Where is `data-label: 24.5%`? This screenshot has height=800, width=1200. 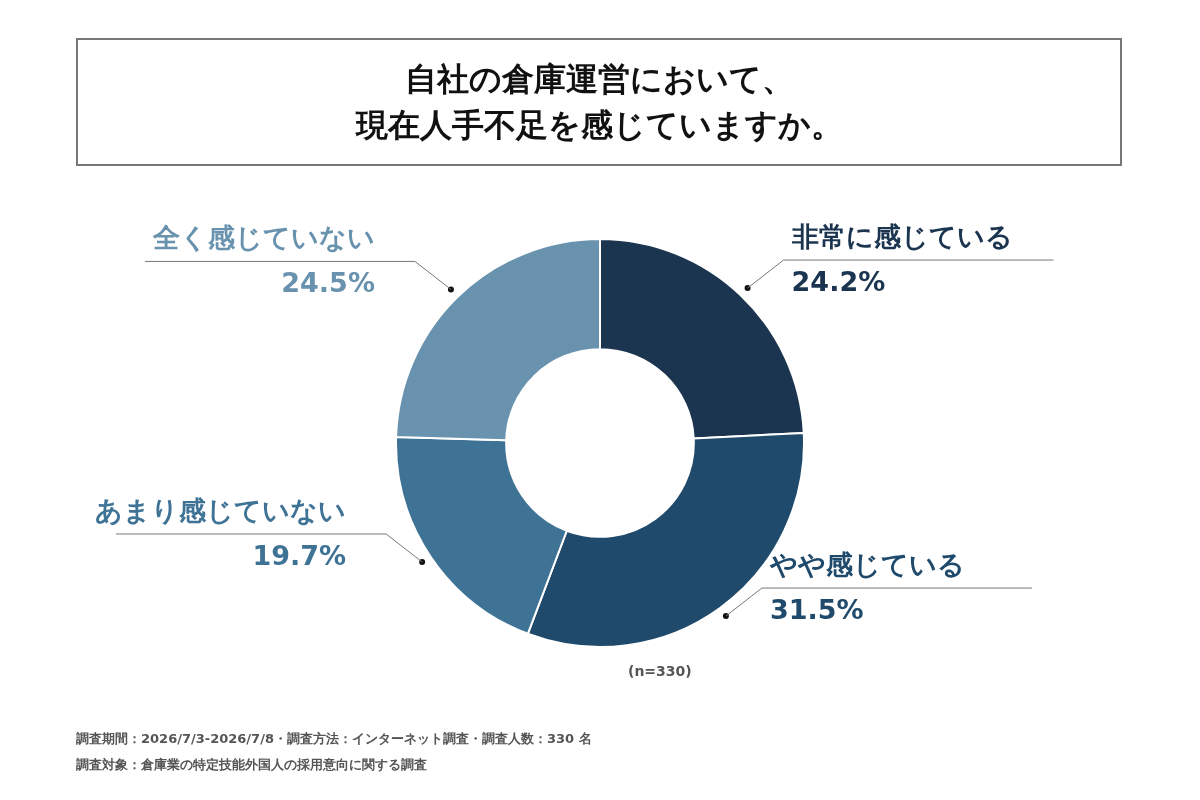
data-label: 24.5% is located at coordinates (328, 282).